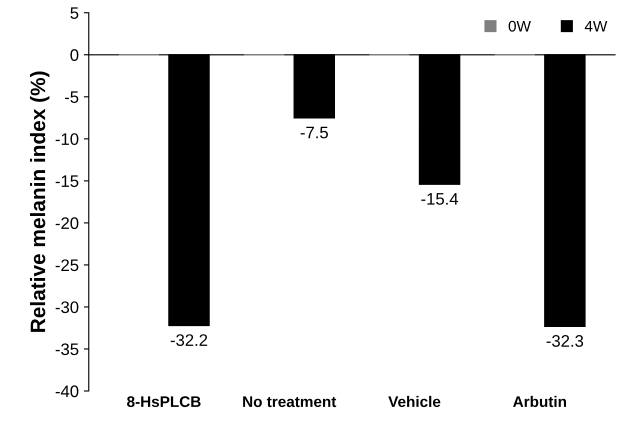  What do you see at coordinates (67, 139) in the screenshot?
I see `y-tick-label: -10` at bounding box center [67, 139].